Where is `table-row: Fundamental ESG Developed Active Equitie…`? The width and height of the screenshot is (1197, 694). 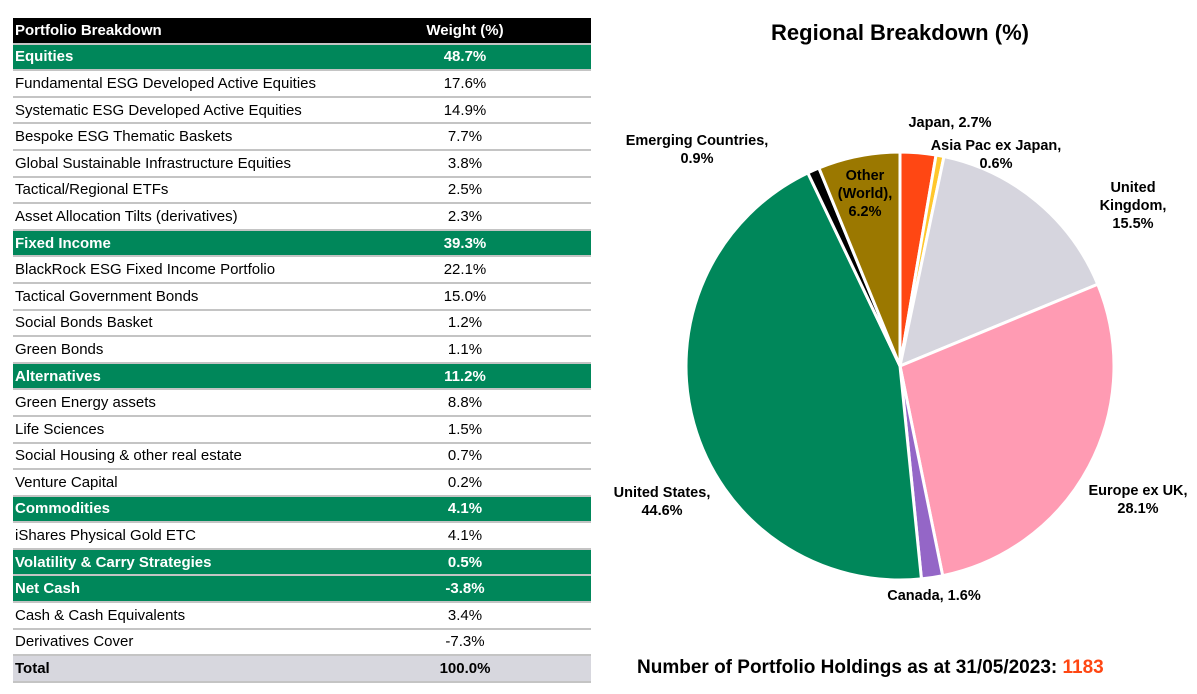 table-row: Fundamental ESG Developed Active Equitie… is located at coordinates (302, 84).